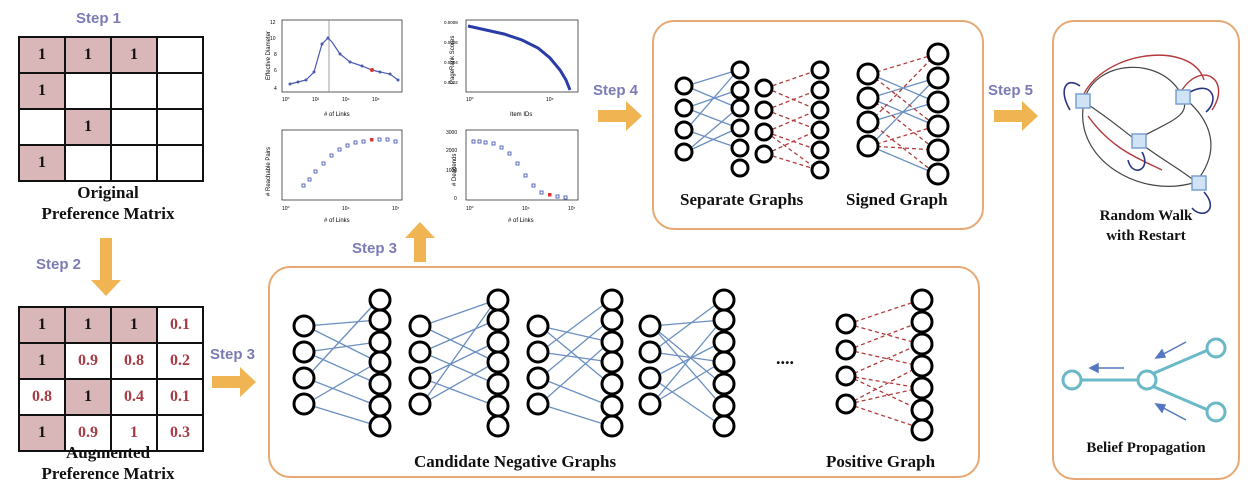  Describe the element at coordinates (59, 264) in the screenshot. I see `step2-label: Step 2` at that location.